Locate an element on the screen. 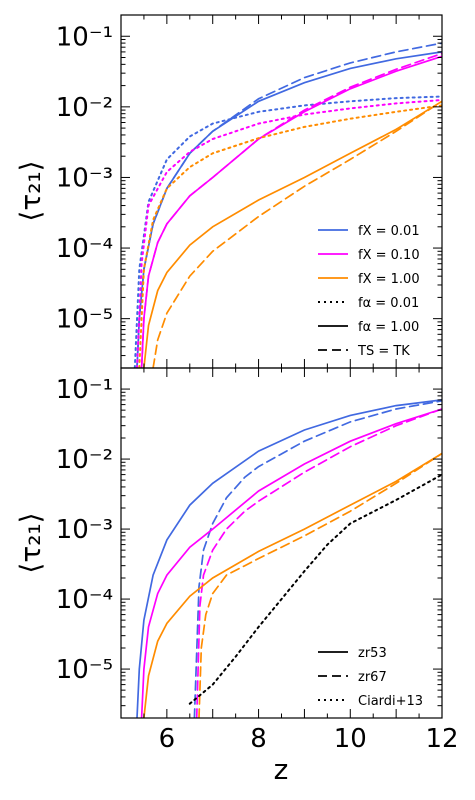  bot-legend-label-1: zr67 is located at coordinates (372, 677).